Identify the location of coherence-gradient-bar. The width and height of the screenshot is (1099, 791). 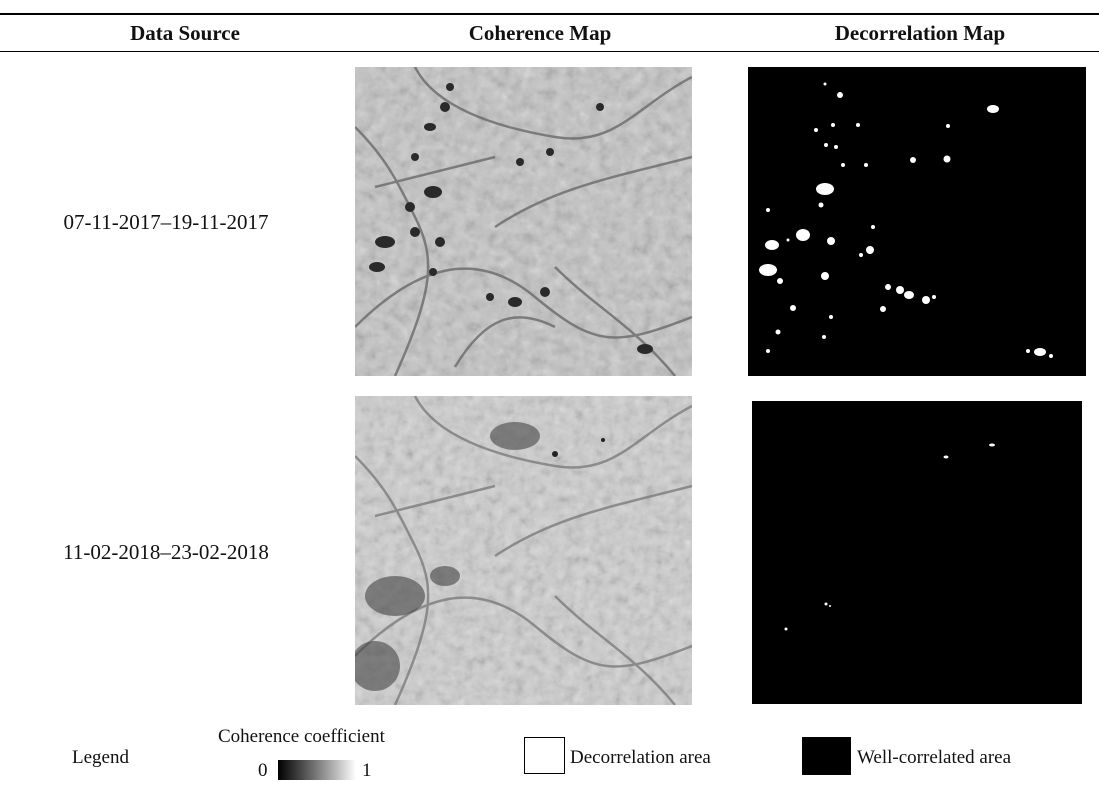
(317, 770).